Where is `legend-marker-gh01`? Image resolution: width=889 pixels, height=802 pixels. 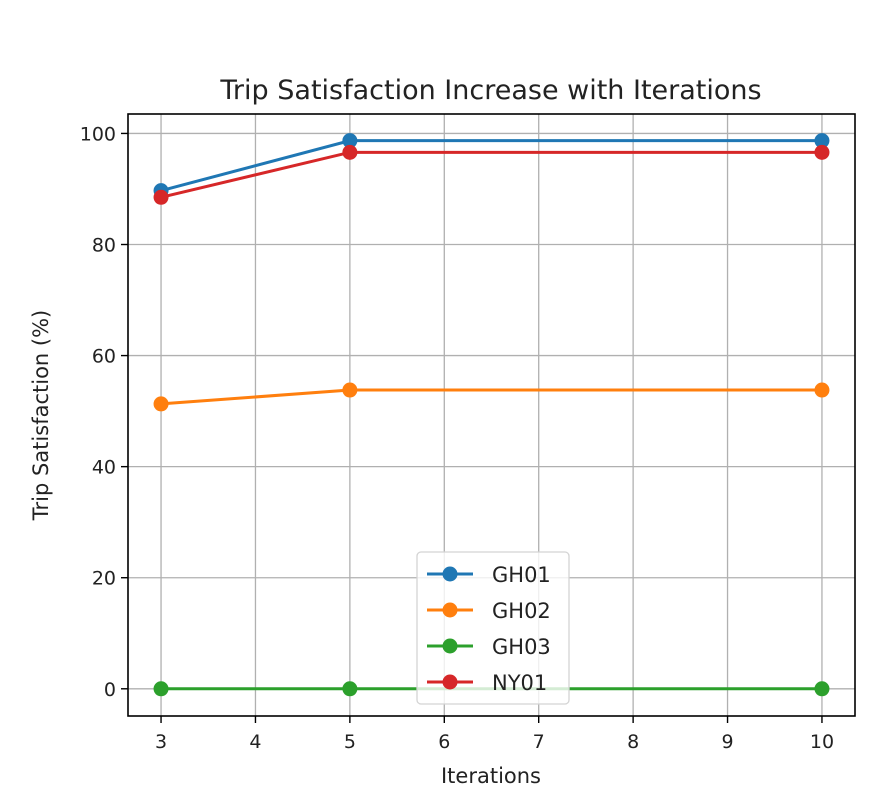
legend-marker-gh01 is located at coordinates (450, 574).